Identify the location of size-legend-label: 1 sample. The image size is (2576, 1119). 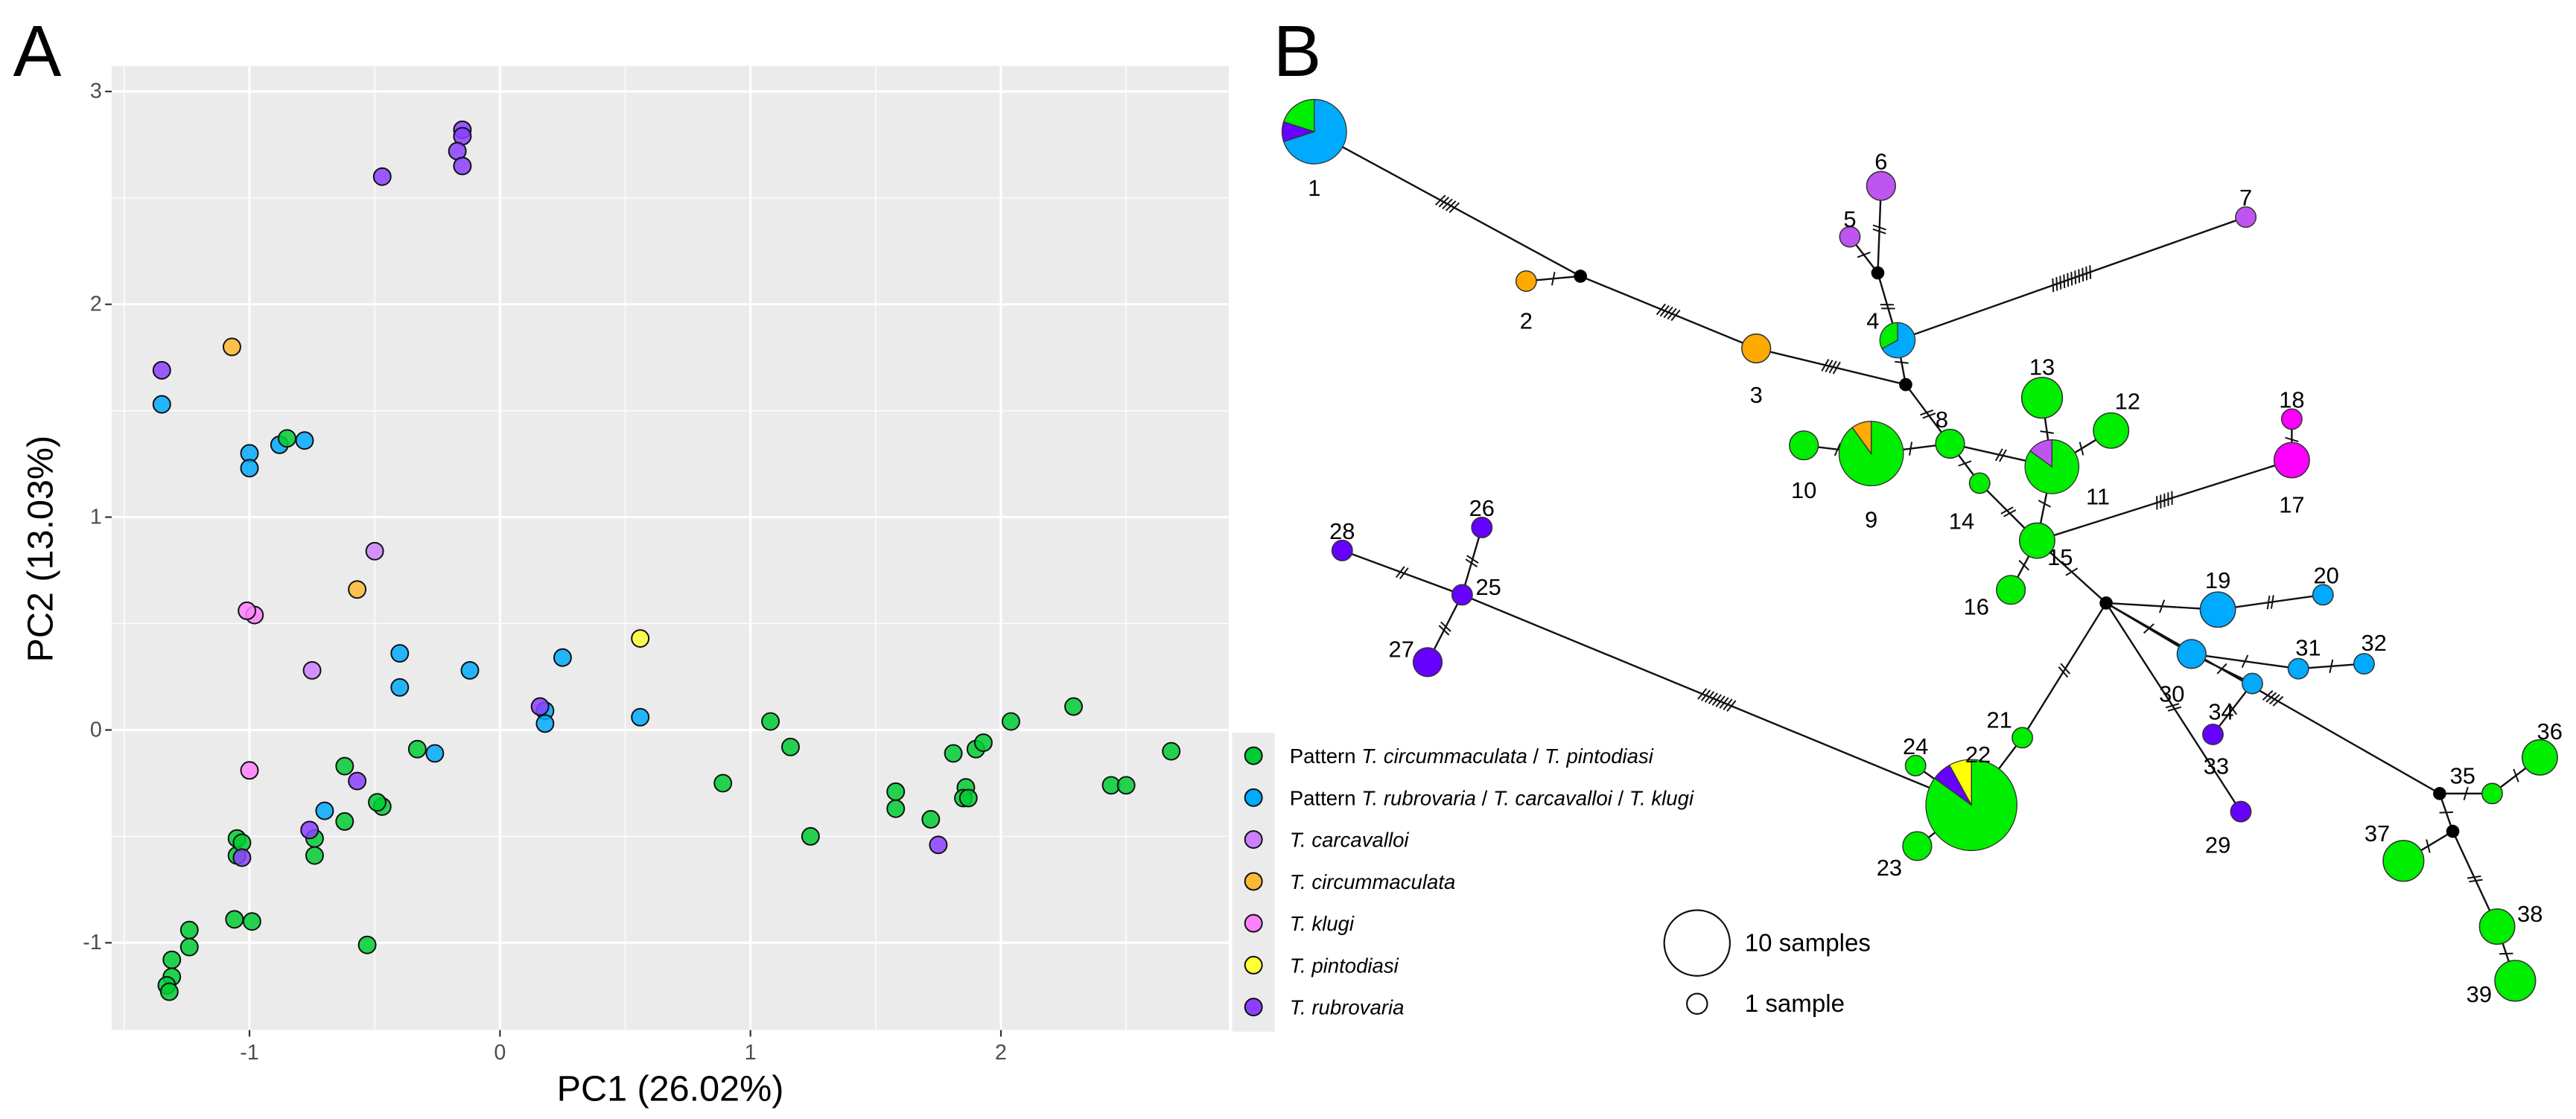
(1795, 1004).